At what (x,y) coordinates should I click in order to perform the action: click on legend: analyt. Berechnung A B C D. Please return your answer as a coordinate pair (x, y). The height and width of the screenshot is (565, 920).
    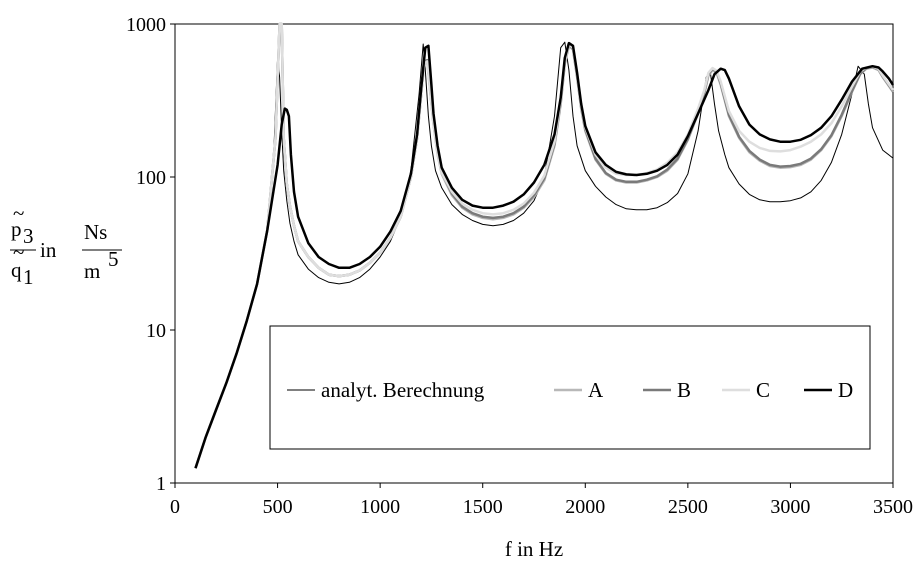
    Looking at the image, I should click on (570, 387).